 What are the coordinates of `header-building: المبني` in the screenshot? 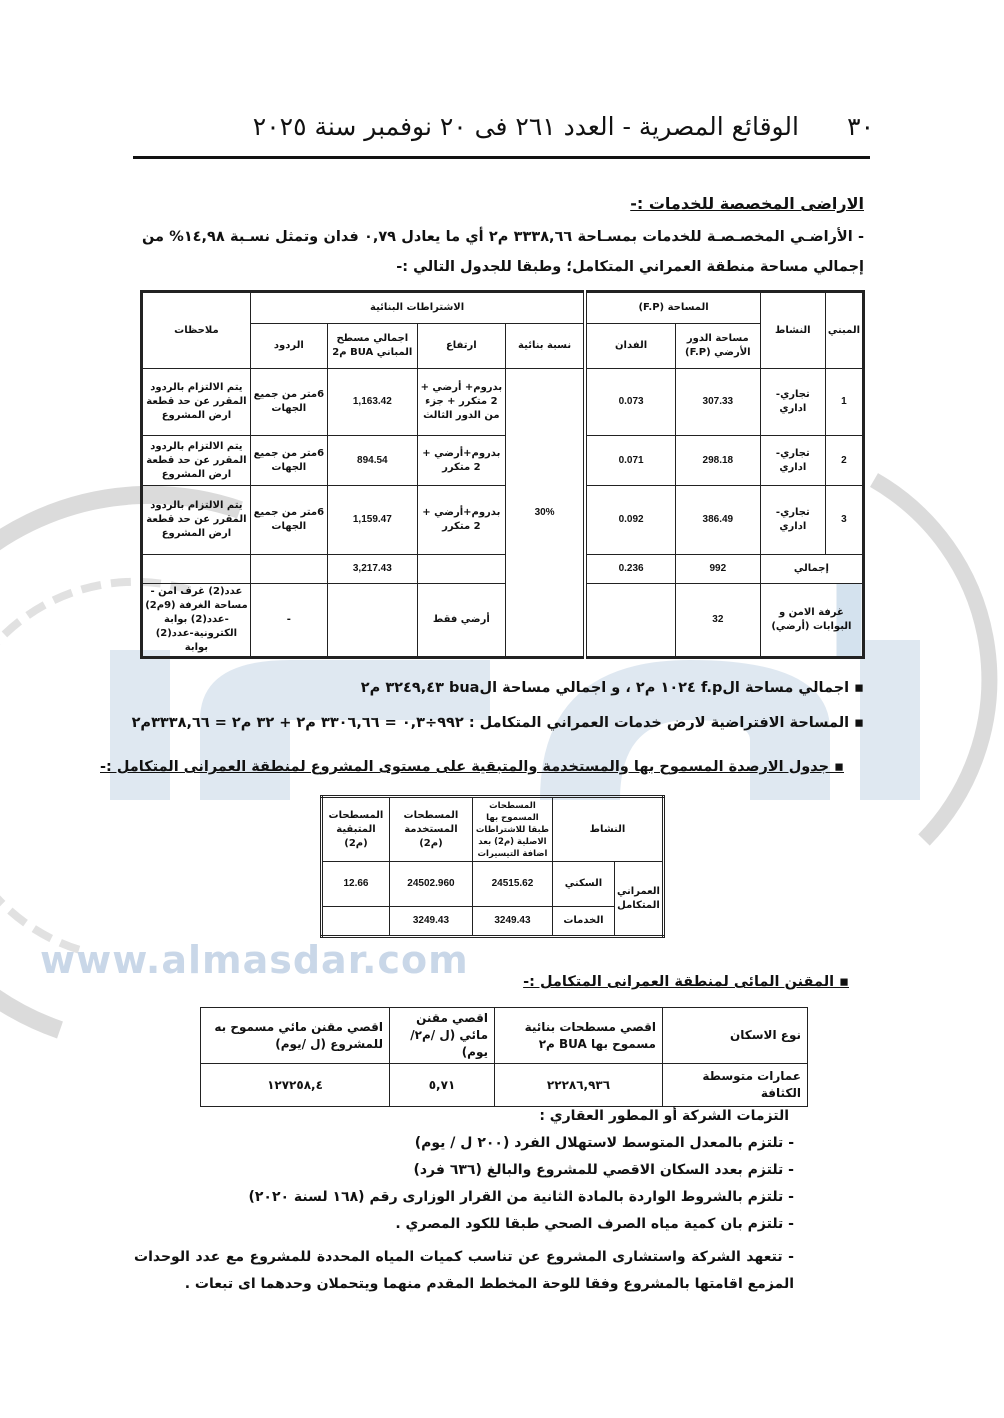 It's located at (844, 330).